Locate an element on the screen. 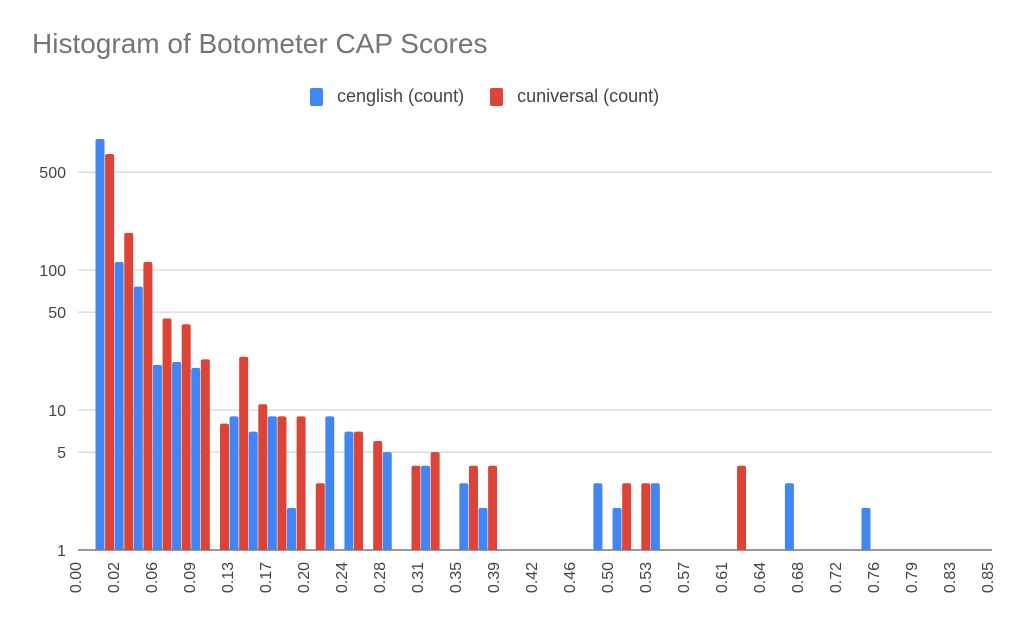 The image size is (1024, 633). x-tick-label: 0.02 is located at coordinates (114, 577).